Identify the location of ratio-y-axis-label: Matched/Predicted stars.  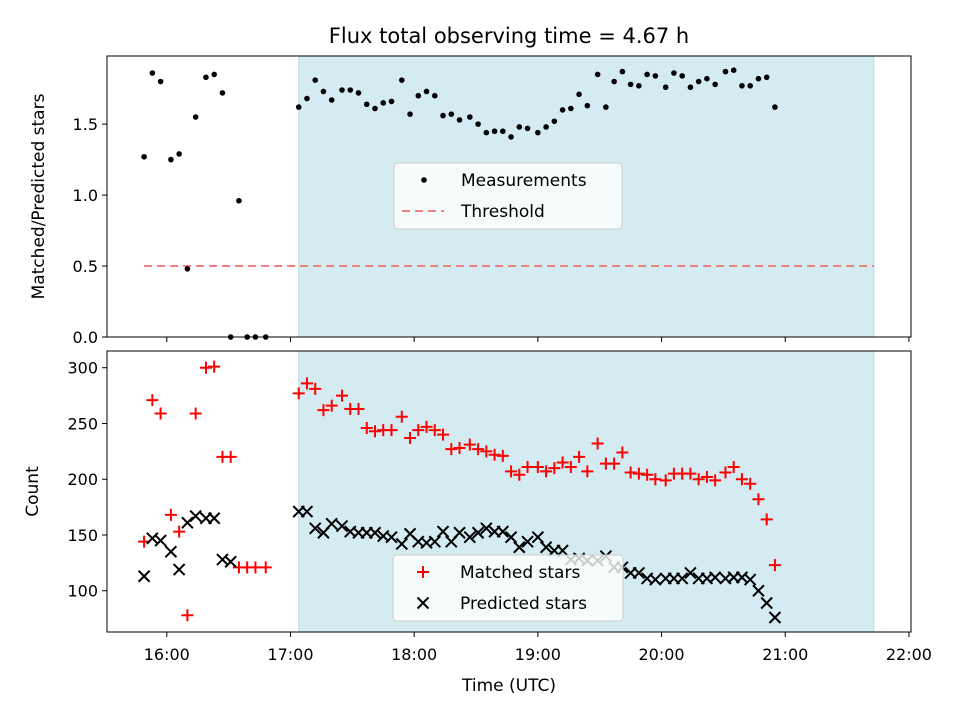
(39, 196).